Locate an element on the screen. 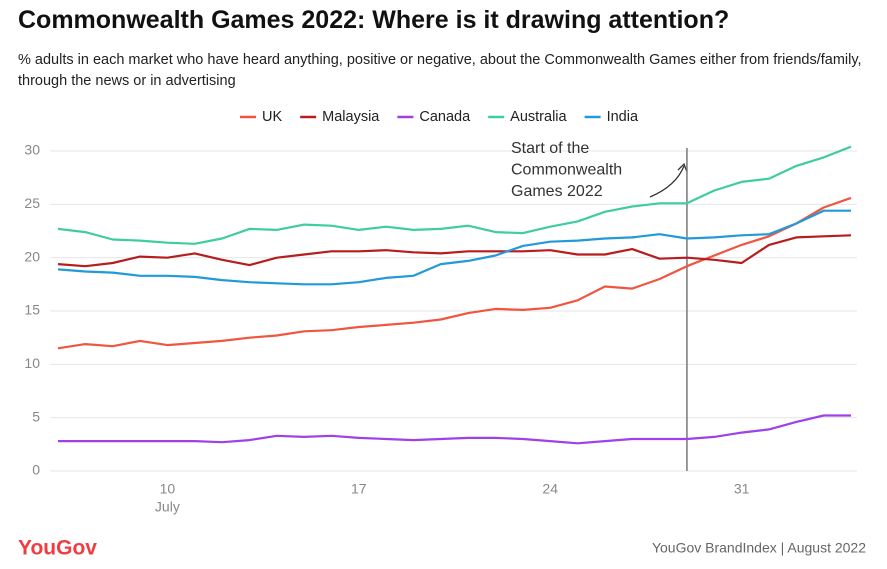  y-tick-label: 15 is located at coordinates (32, 310).